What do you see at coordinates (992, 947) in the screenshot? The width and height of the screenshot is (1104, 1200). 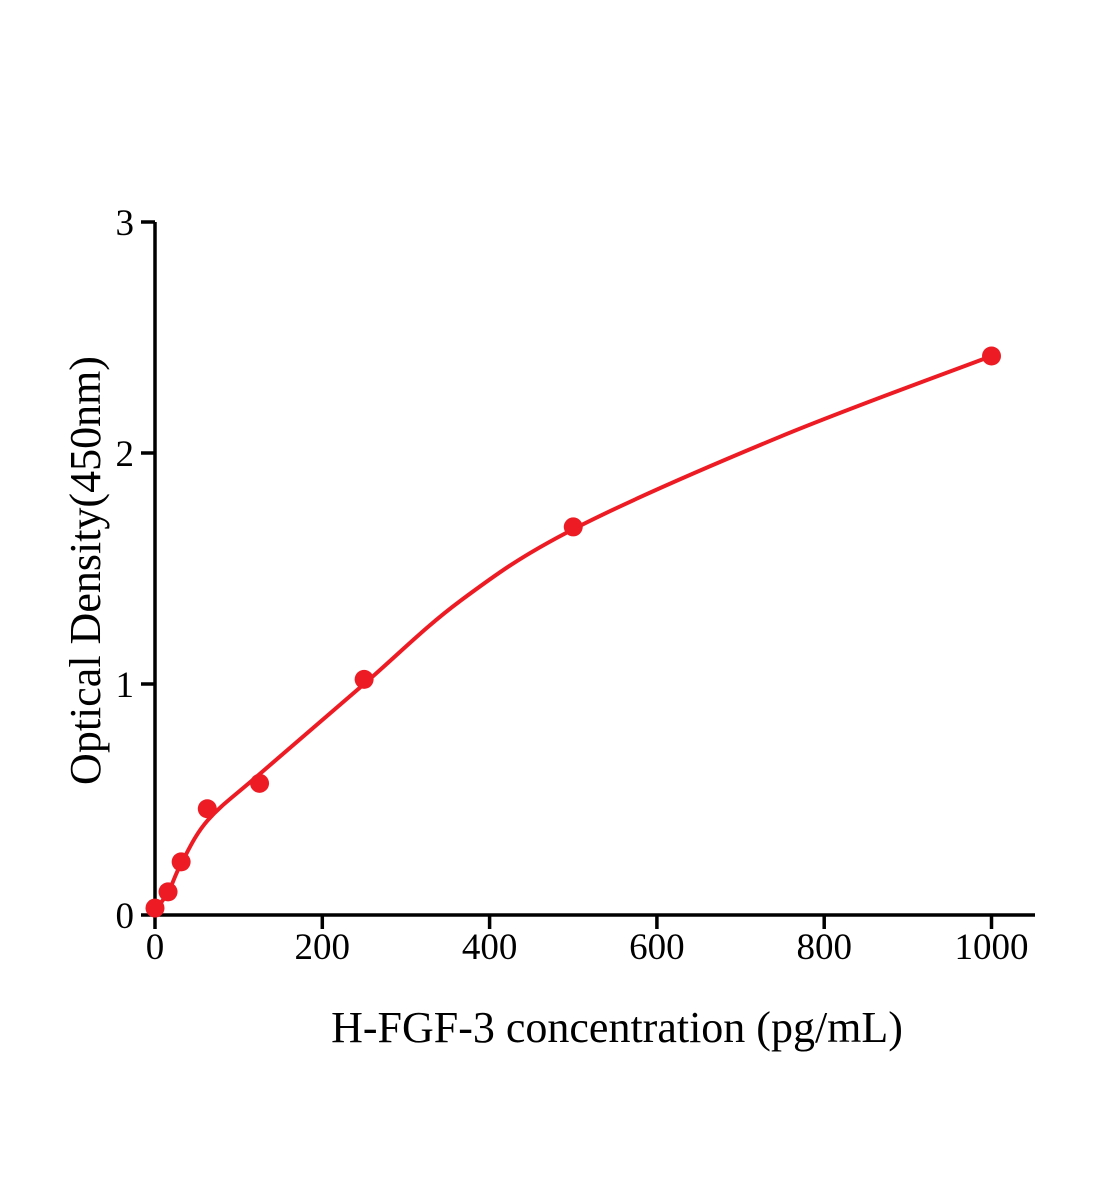 I see `x-tick-label: 1000` at bounding box center [992, 947].